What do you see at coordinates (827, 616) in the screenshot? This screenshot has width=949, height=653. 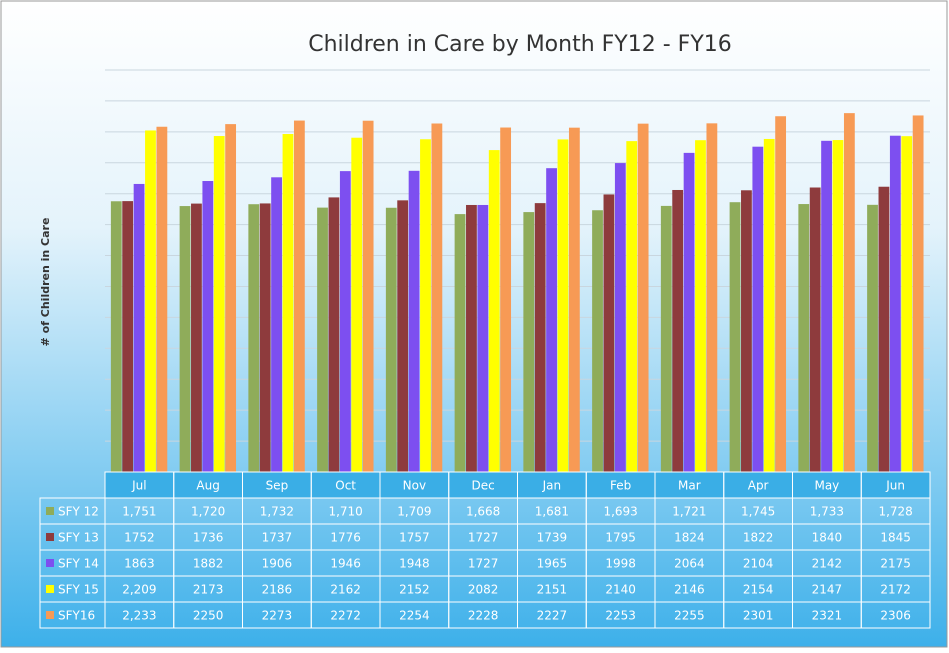 I see `data-label: 2321` at bounding box center [827, 616].